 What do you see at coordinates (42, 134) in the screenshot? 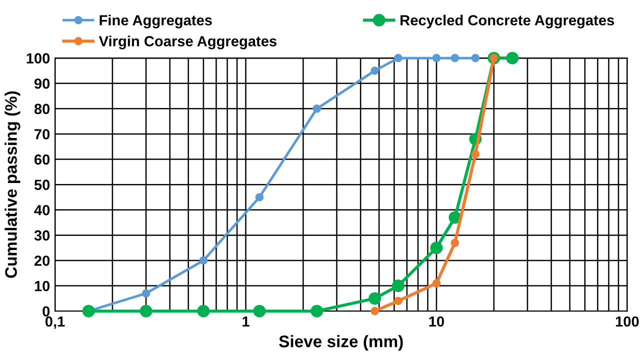
I see `y-tick-label: 70` at bounding box center [42, 134].